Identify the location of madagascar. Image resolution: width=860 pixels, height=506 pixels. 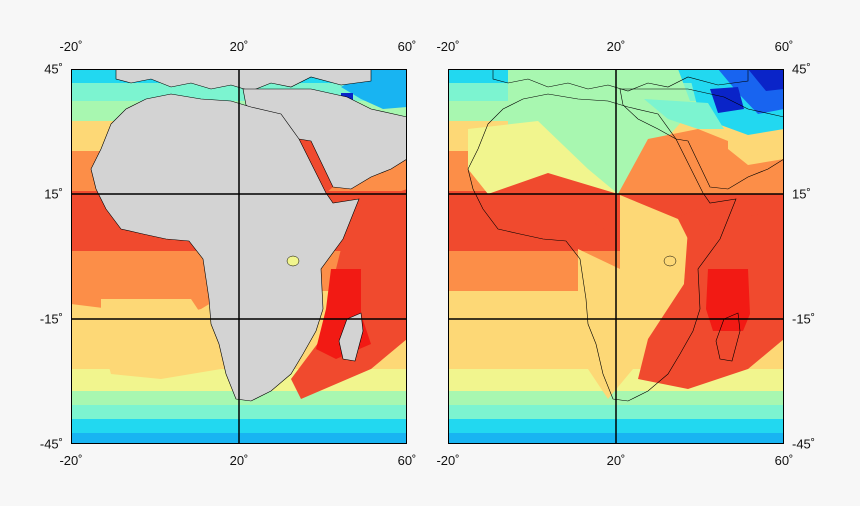
(351, 337).